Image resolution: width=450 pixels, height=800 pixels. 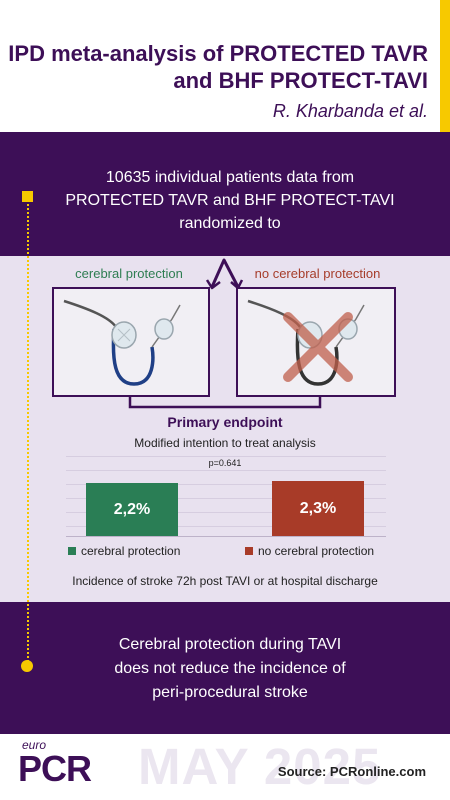 I want to click on footer, so click(x=225, y=767).